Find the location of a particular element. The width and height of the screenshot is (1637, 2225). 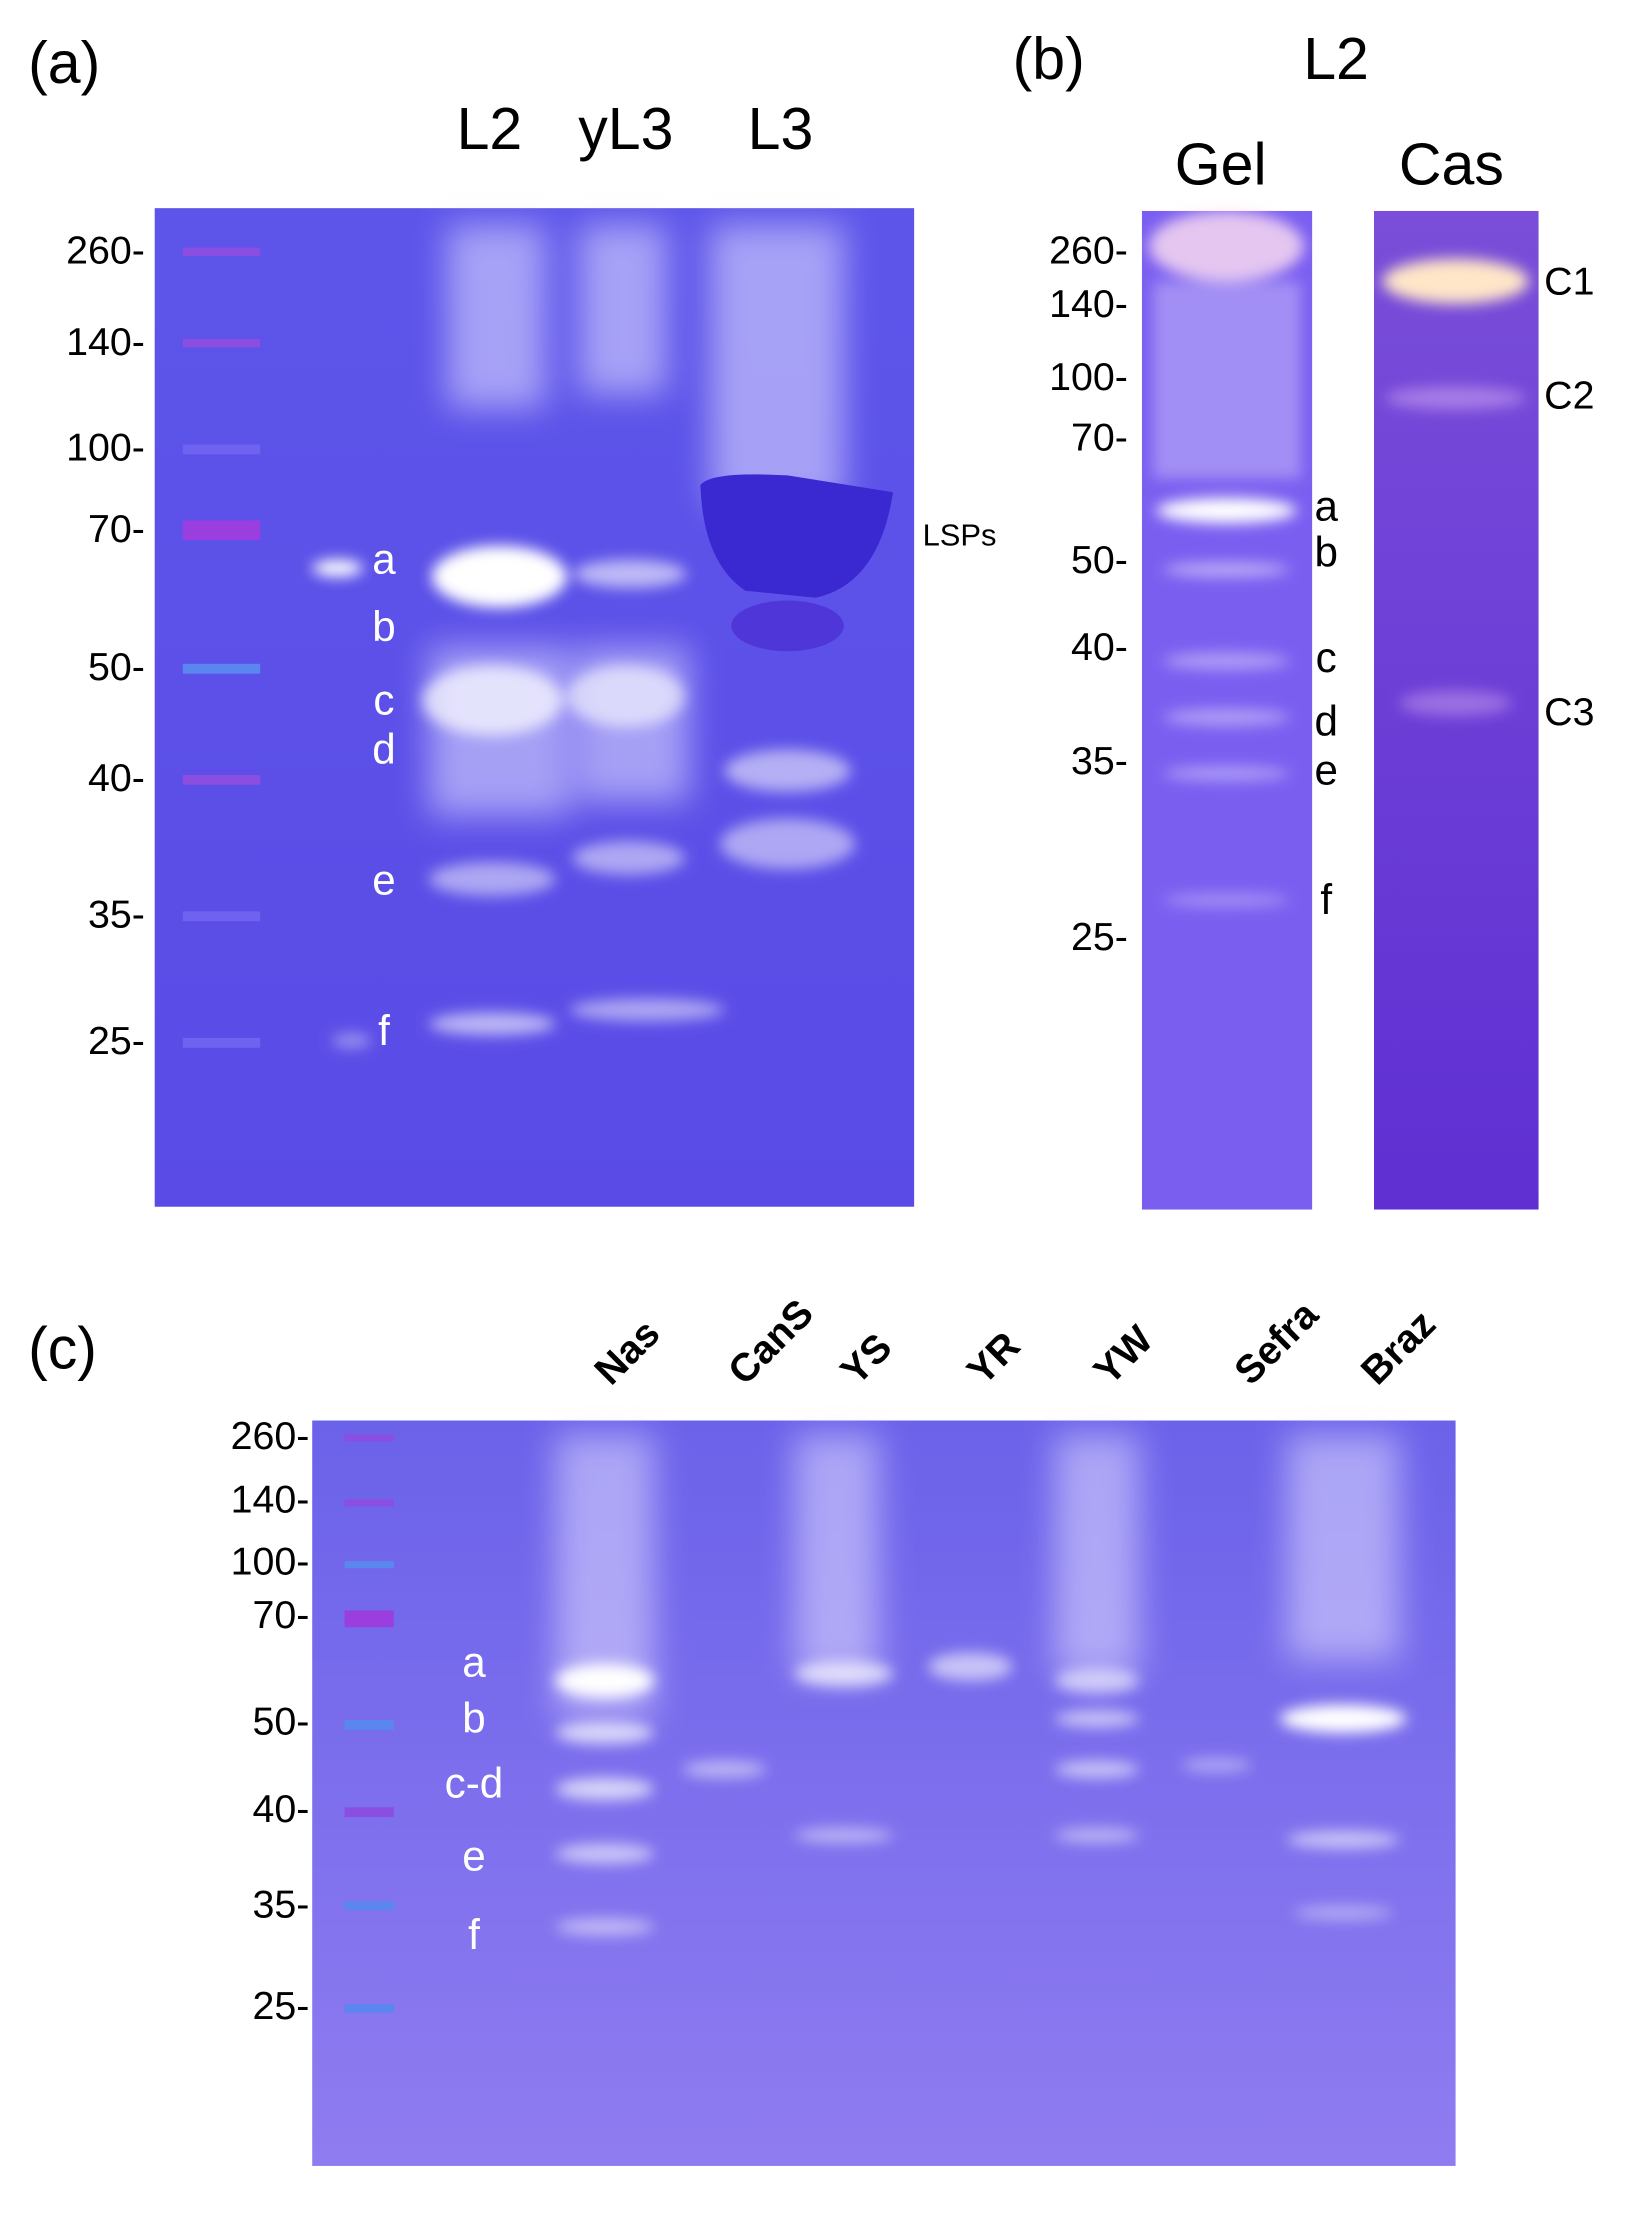

lane-label: Braz is located at coordinates (1398, 1347).